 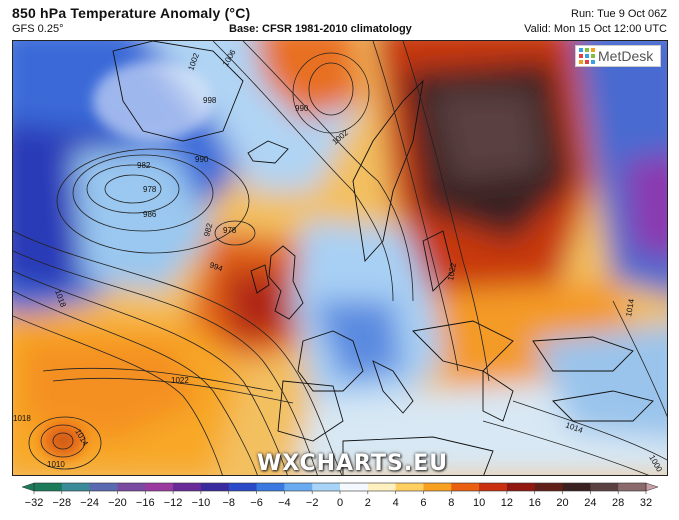 What do you see at coordinates (22, 418) in the screenshot?
I see `isobar-label: 1018` at bounding box center [22, 418].